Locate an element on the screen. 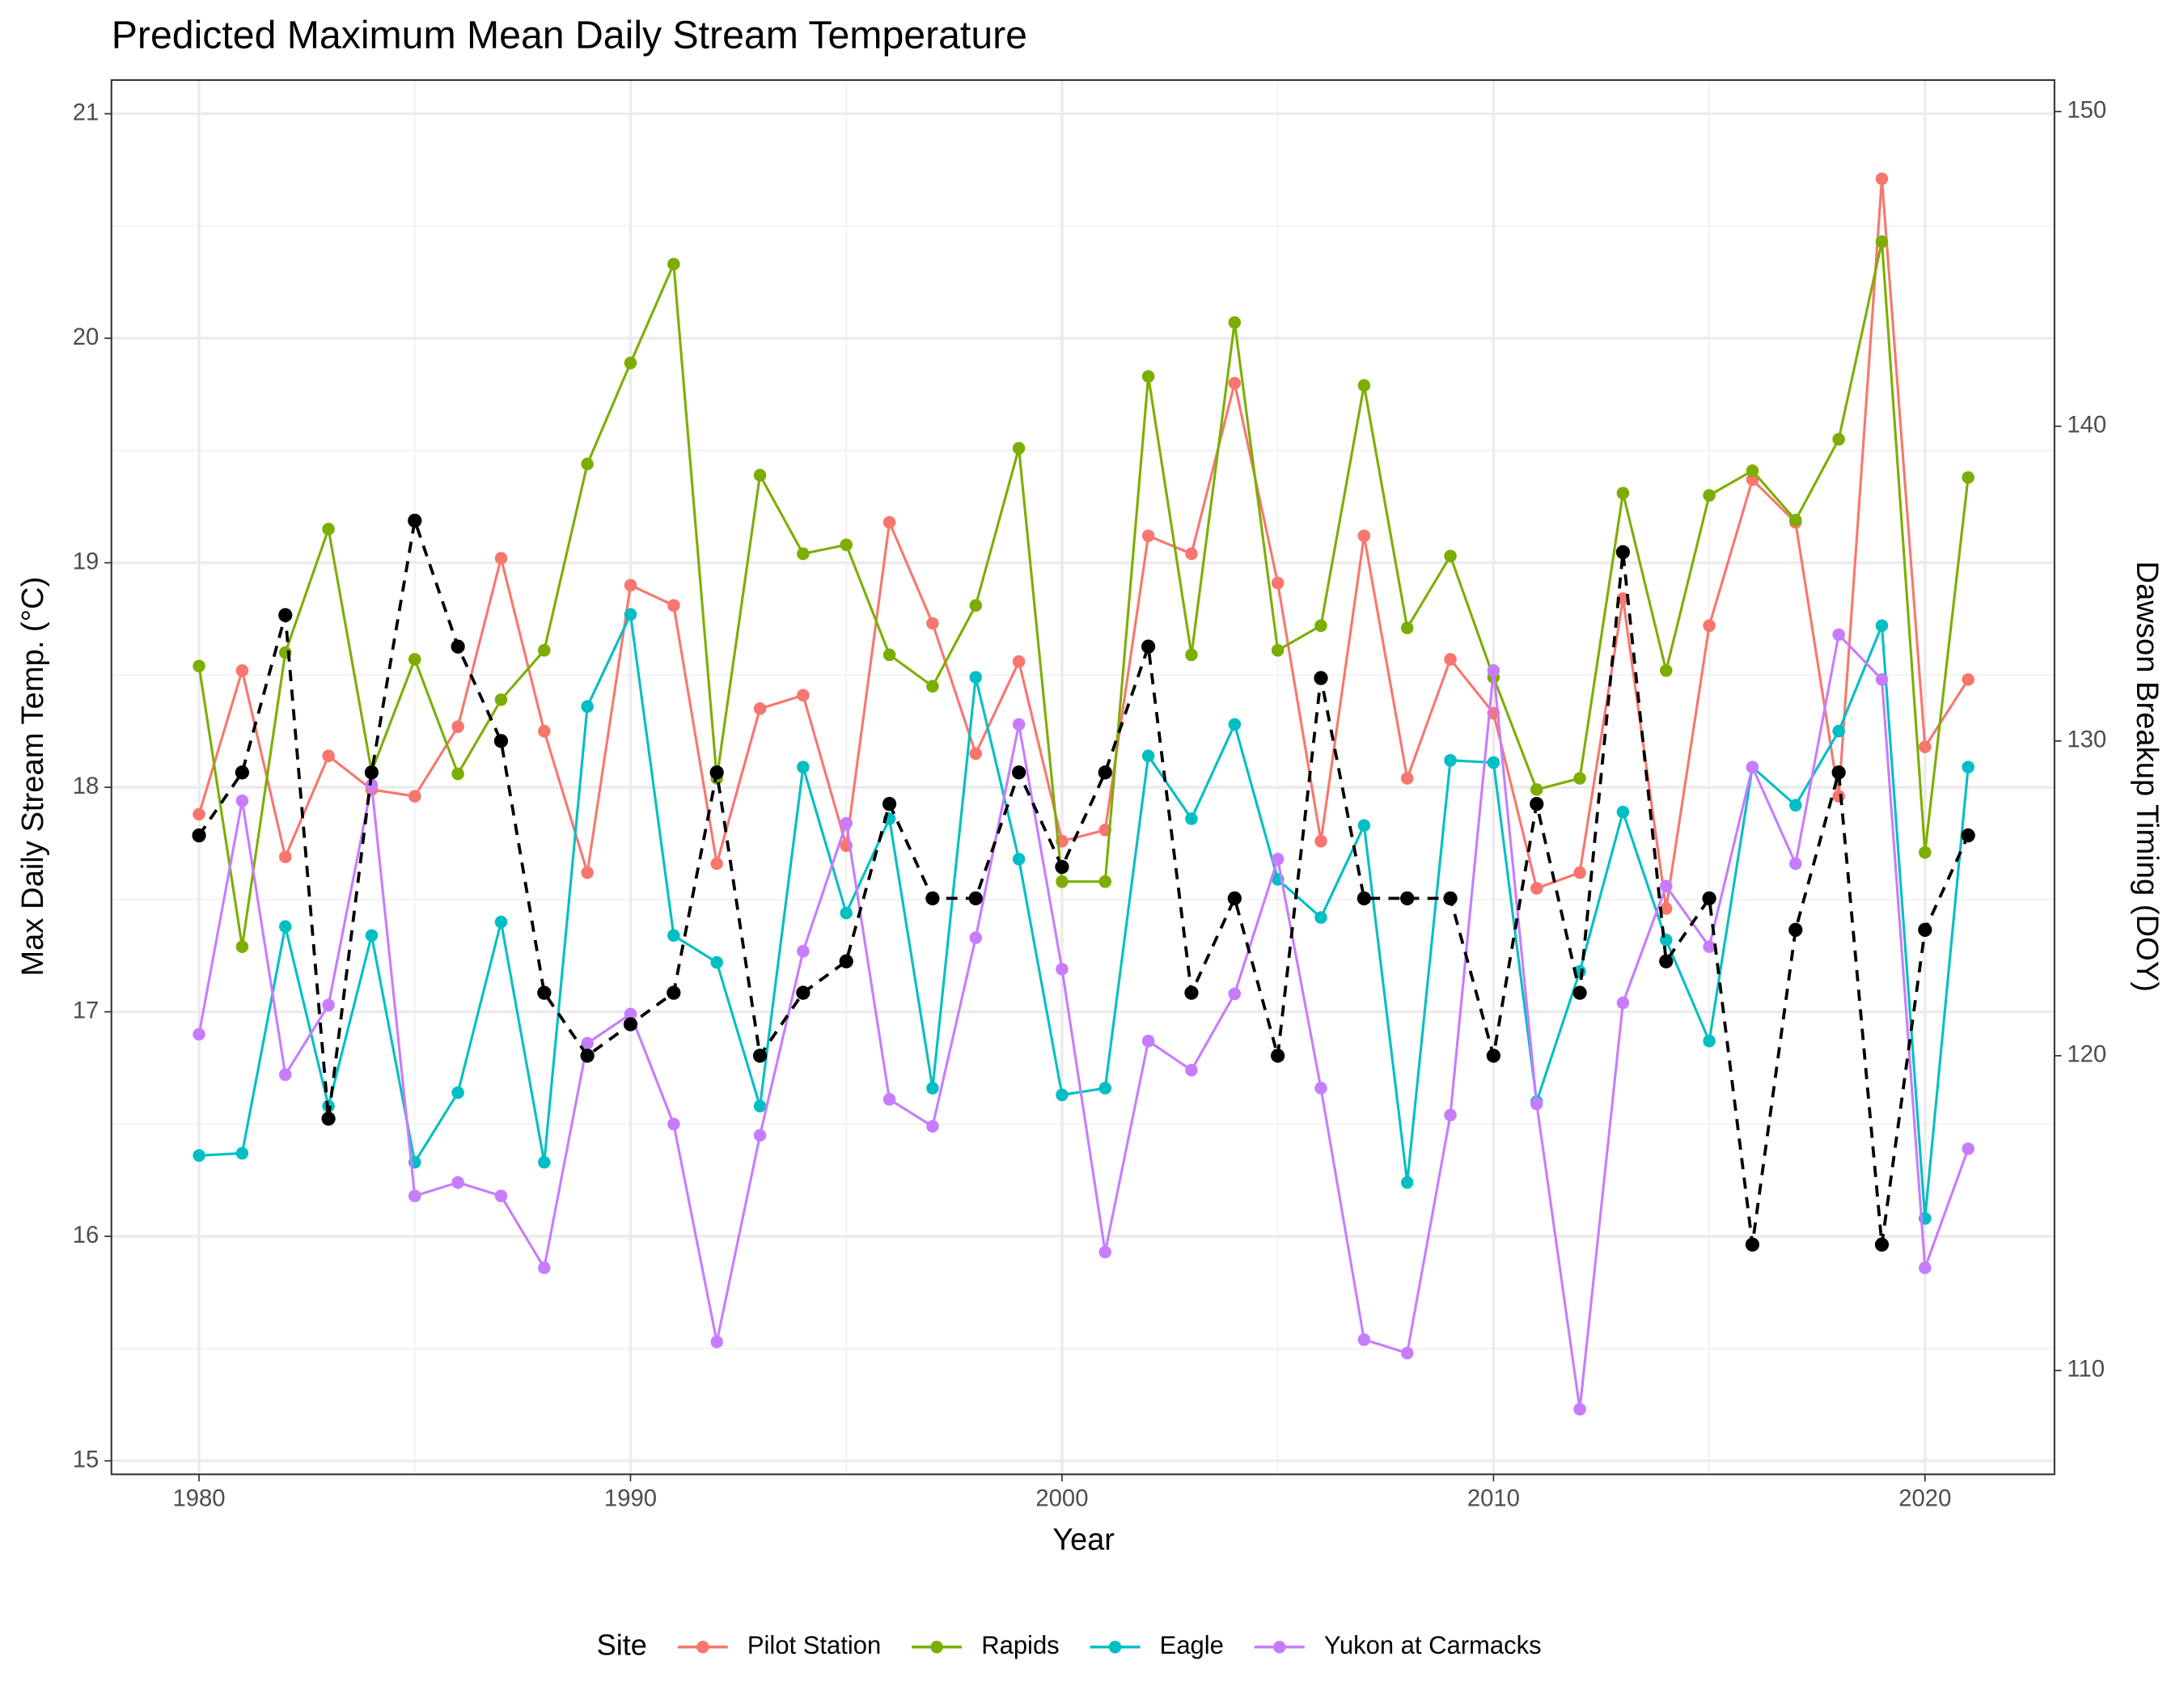 The width and height of the screenshot is (2184, 1699). y-axis-title: Max Daily Stream Temp. (°C) is located at coordinates (33, 777).